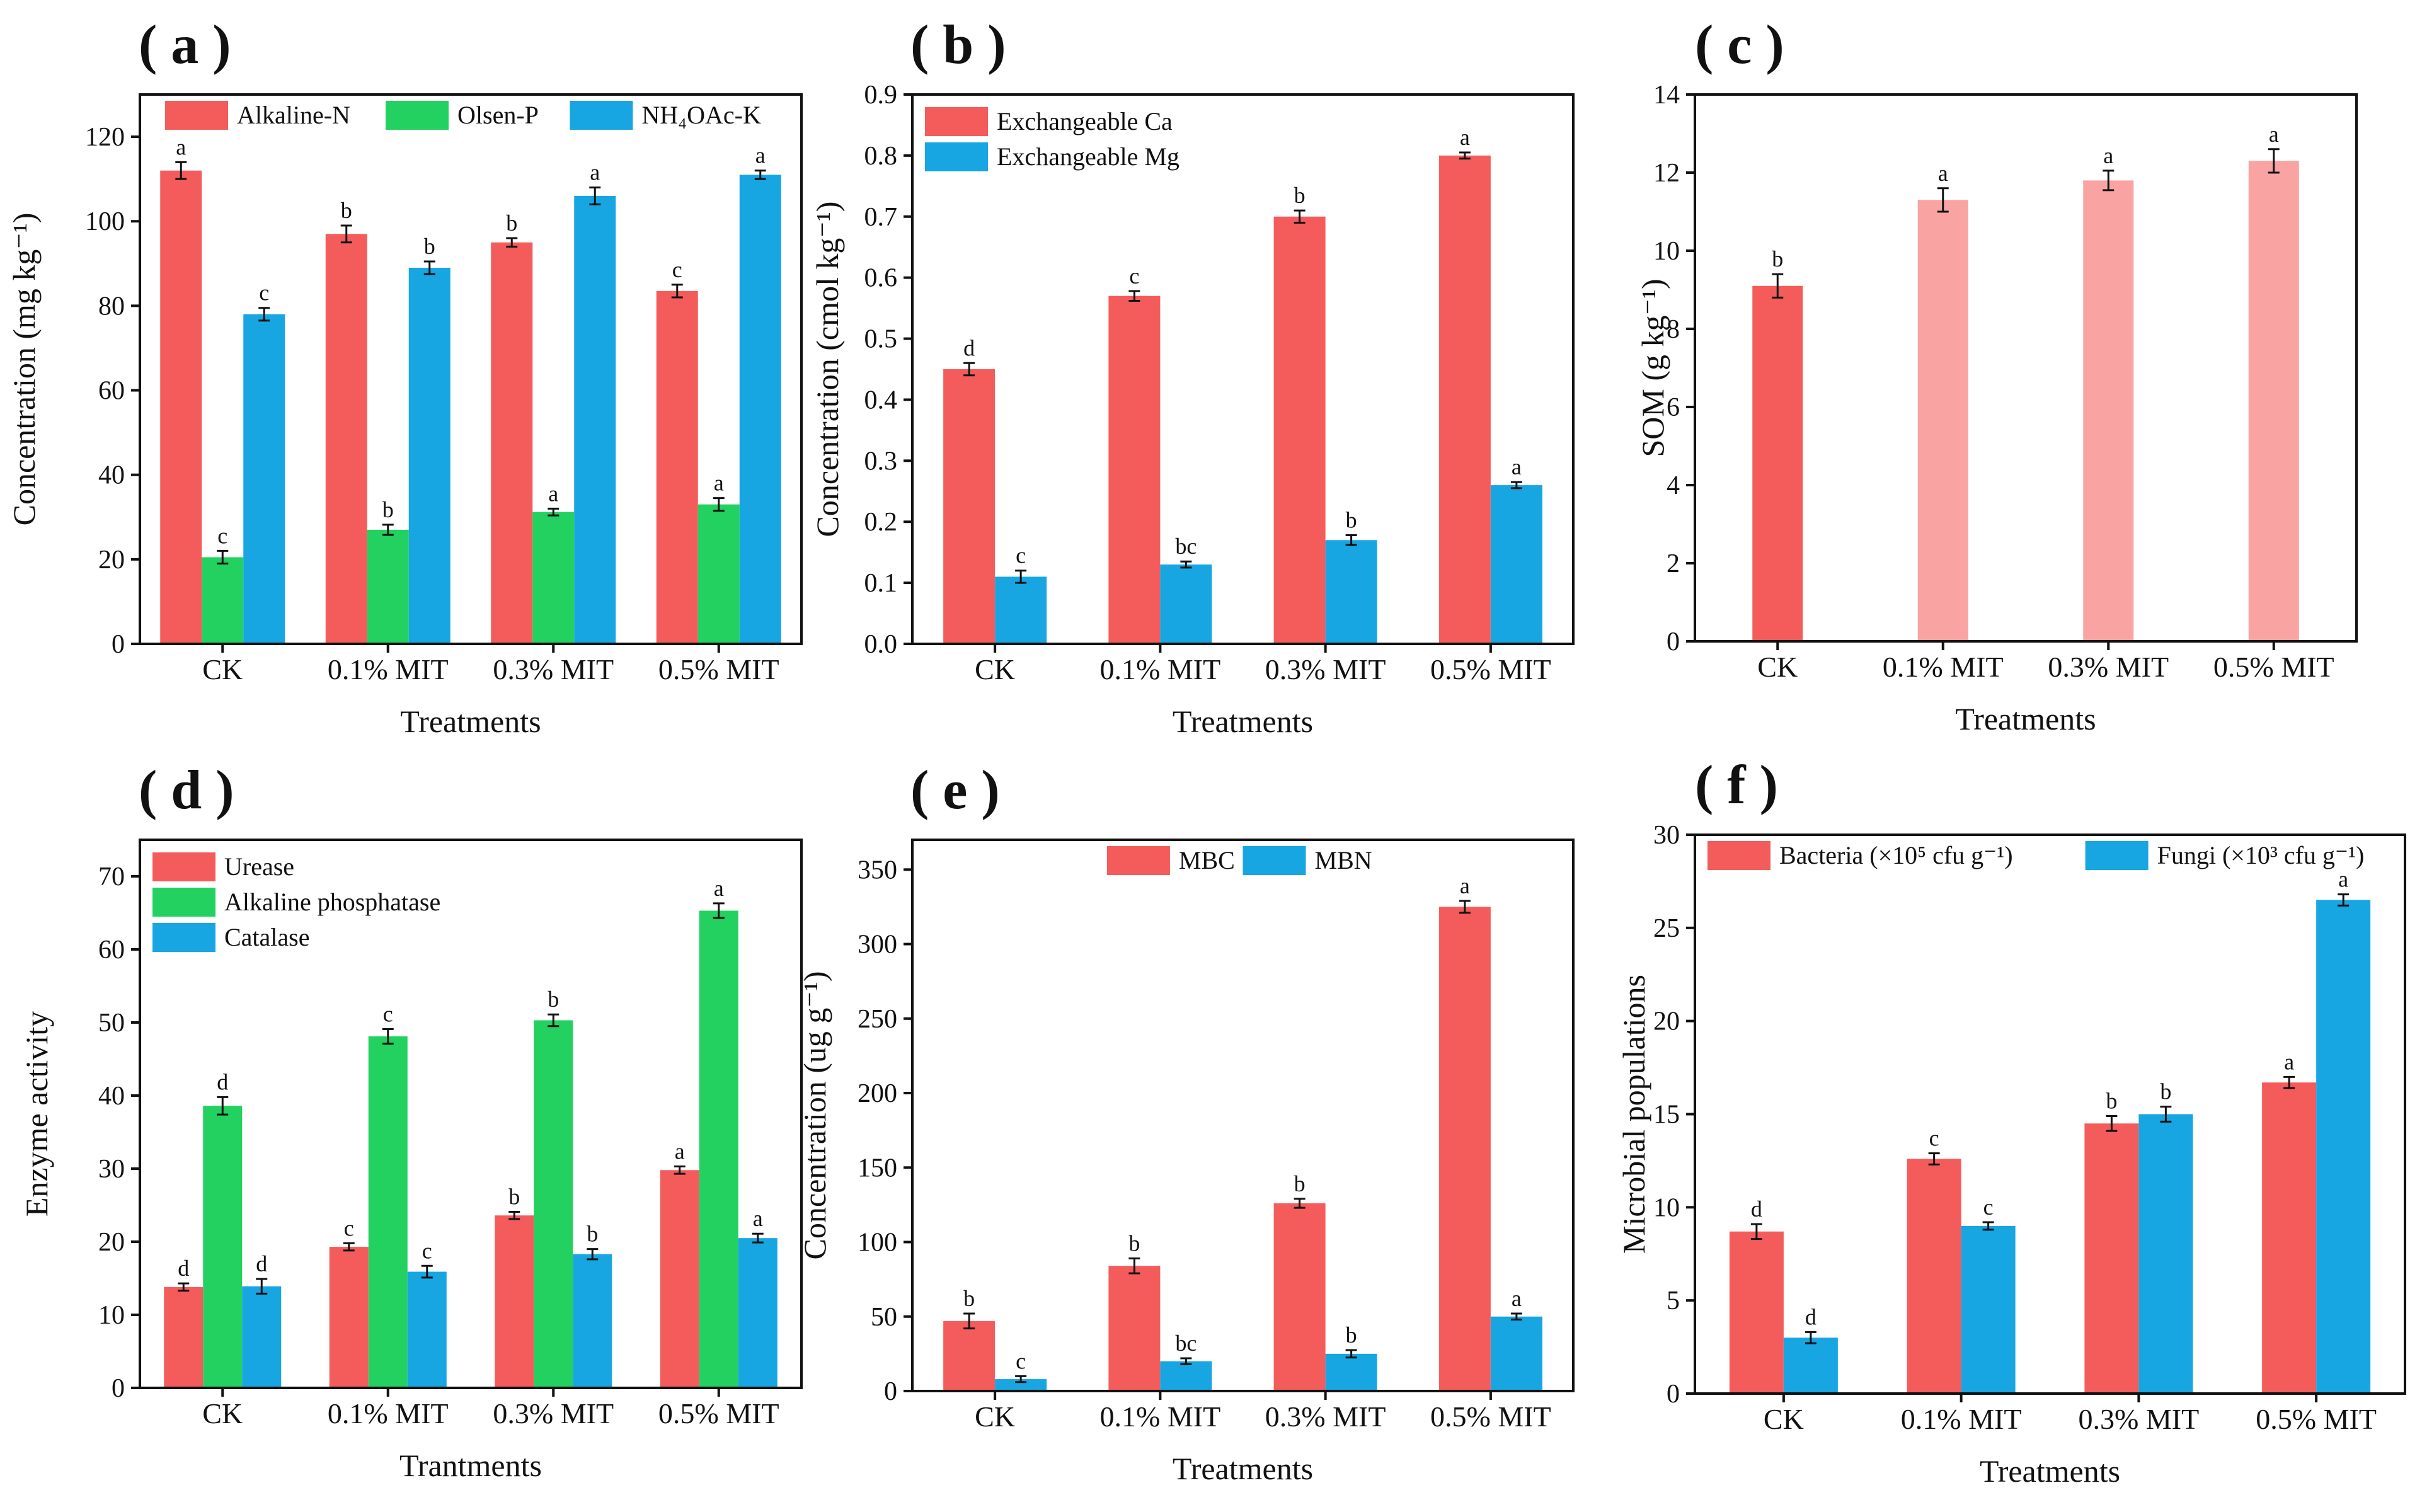  I want to click on y-axis-title: Microbial populations, so click(1634, 1114).